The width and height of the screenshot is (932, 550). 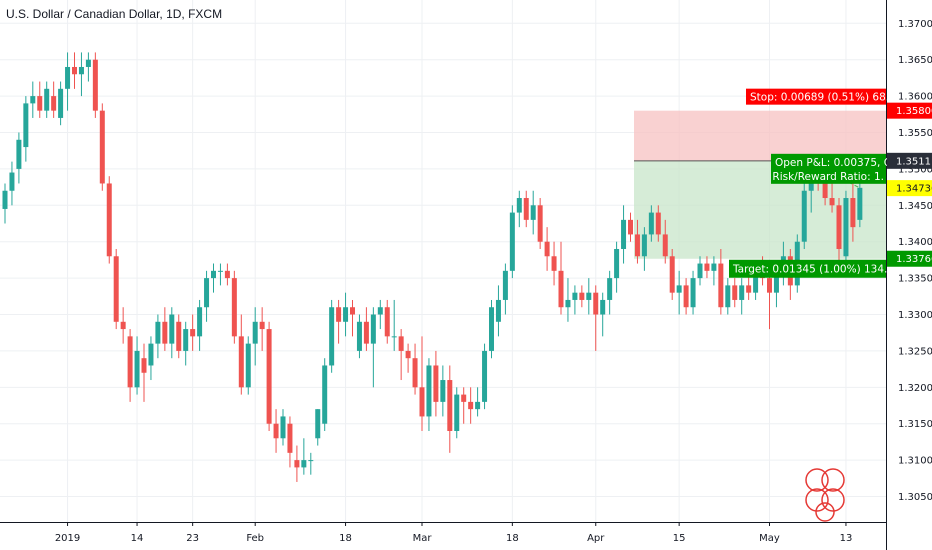 I want to click on target-label-box, so click(x=807, y=268).